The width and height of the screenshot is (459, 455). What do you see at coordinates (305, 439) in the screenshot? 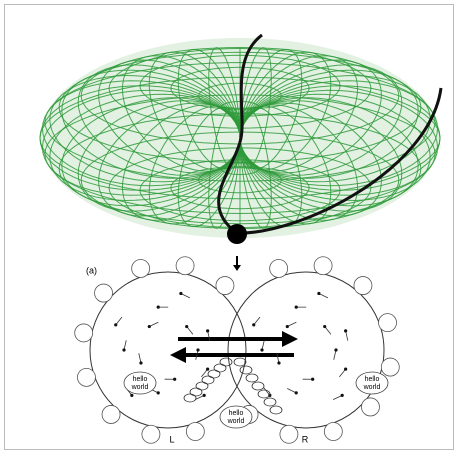
I see `right-label: R` at bounding box center [305, 439].